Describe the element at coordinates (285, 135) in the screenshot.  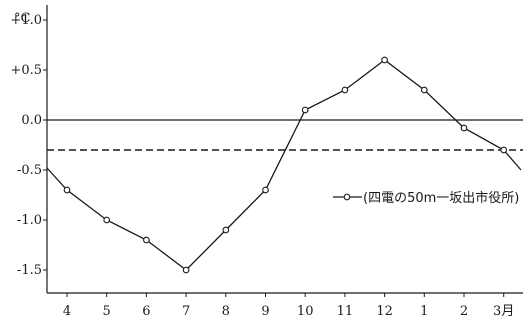
I see `reference-lines` at that location.